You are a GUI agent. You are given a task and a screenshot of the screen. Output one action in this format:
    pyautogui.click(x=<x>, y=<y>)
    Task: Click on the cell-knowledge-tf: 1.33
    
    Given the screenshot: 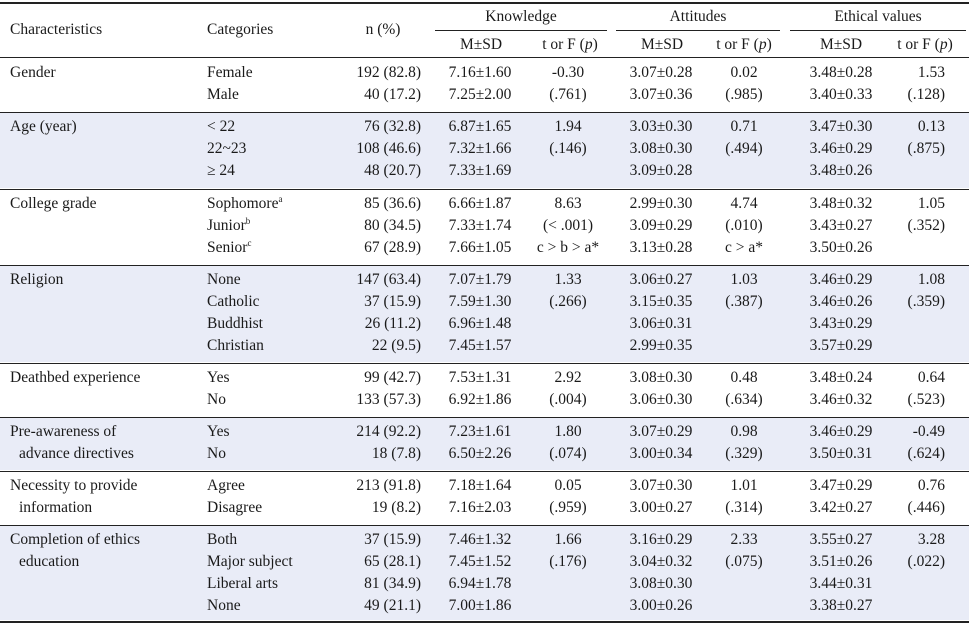 What is the action you would take?
    pyautogui.click(x=568, y=279)
    